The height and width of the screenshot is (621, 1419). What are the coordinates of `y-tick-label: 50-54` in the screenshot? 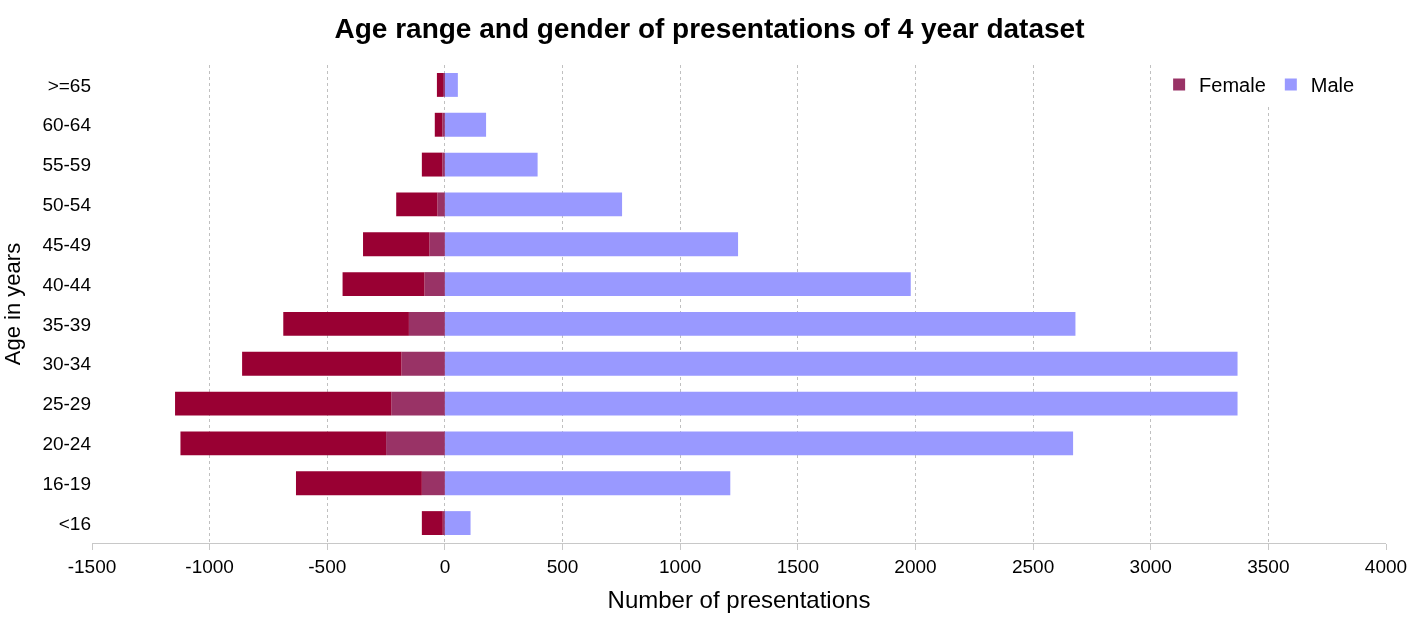 It's located at (67, 205).